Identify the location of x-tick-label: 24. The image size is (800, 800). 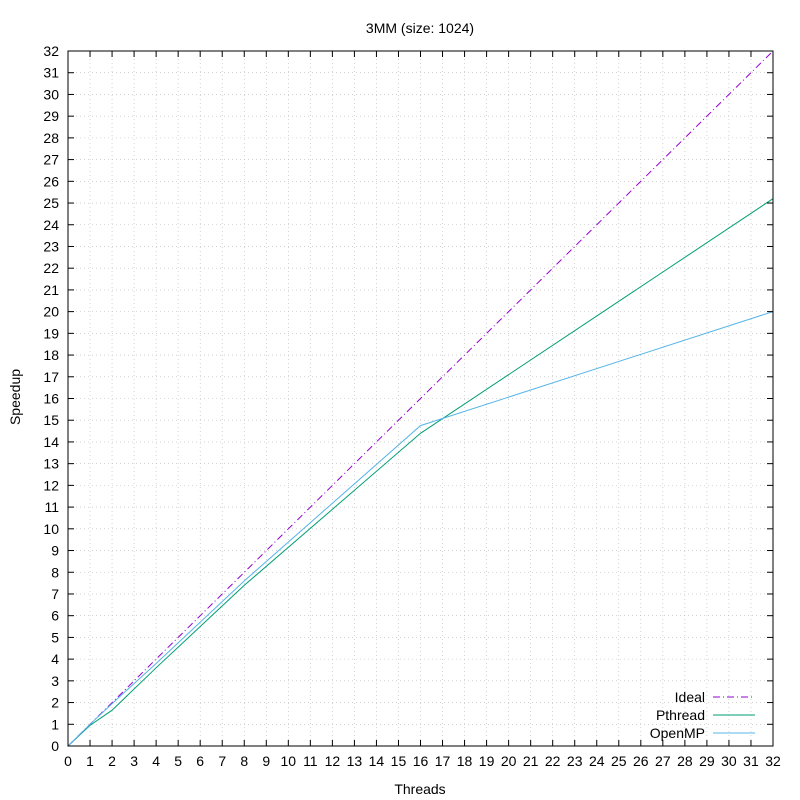
(597, 761).